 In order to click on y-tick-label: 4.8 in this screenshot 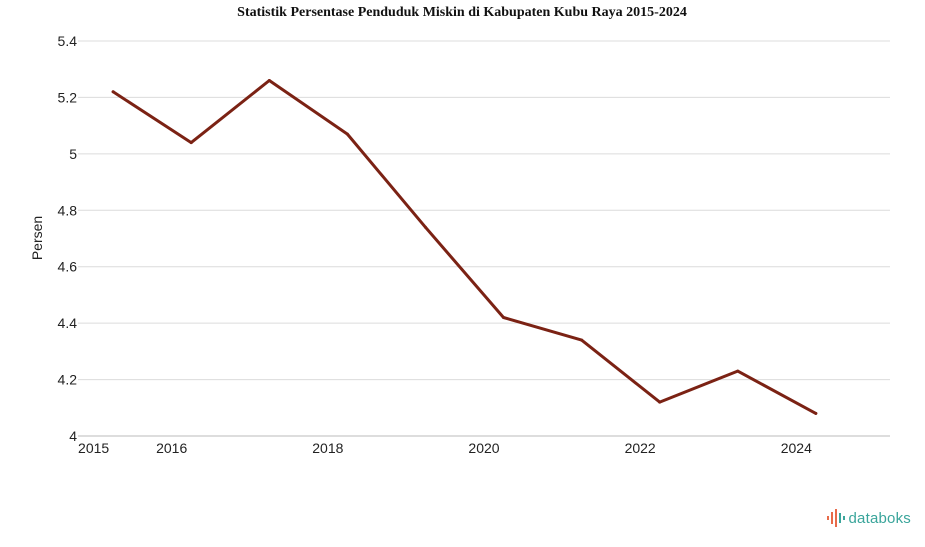, I will do `click(68, 210)`.